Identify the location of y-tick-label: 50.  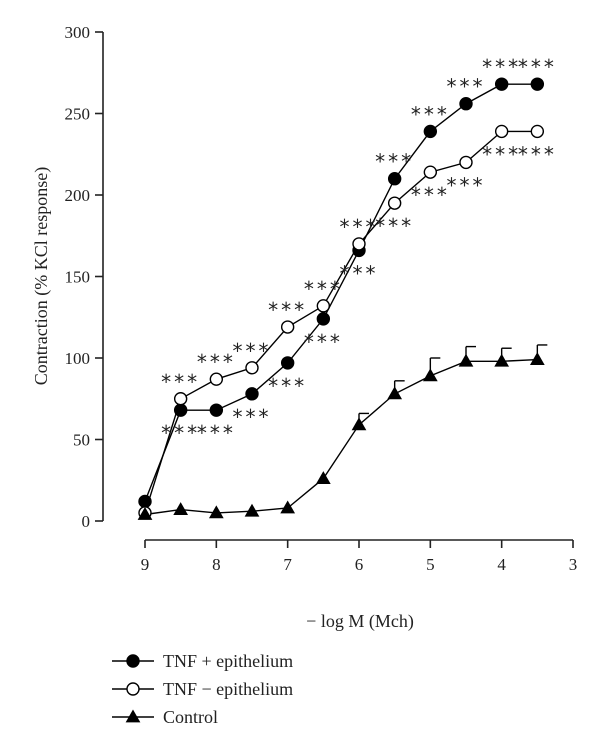
(81, 440).